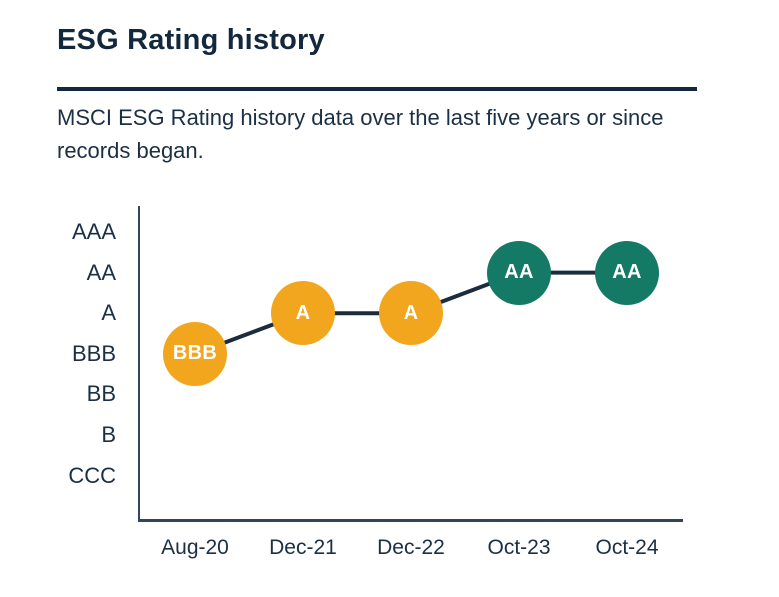  What do you see at coordinates (627, 272) in the screenshot?
I see `rating-point-oct-24: AA` at bounding box center [627, 272].